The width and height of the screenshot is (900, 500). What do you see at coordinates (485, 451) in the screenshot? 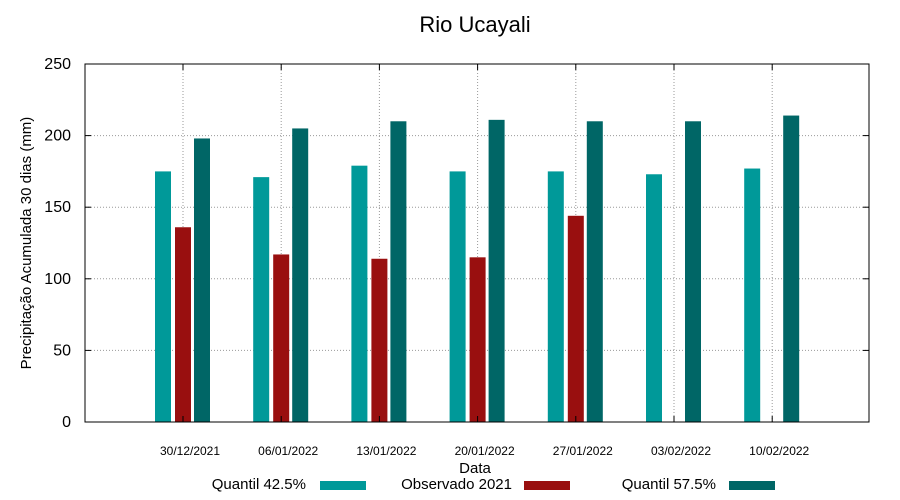
I see `x-tick-label: 20/01/2022` at bounding box center [485, 451].